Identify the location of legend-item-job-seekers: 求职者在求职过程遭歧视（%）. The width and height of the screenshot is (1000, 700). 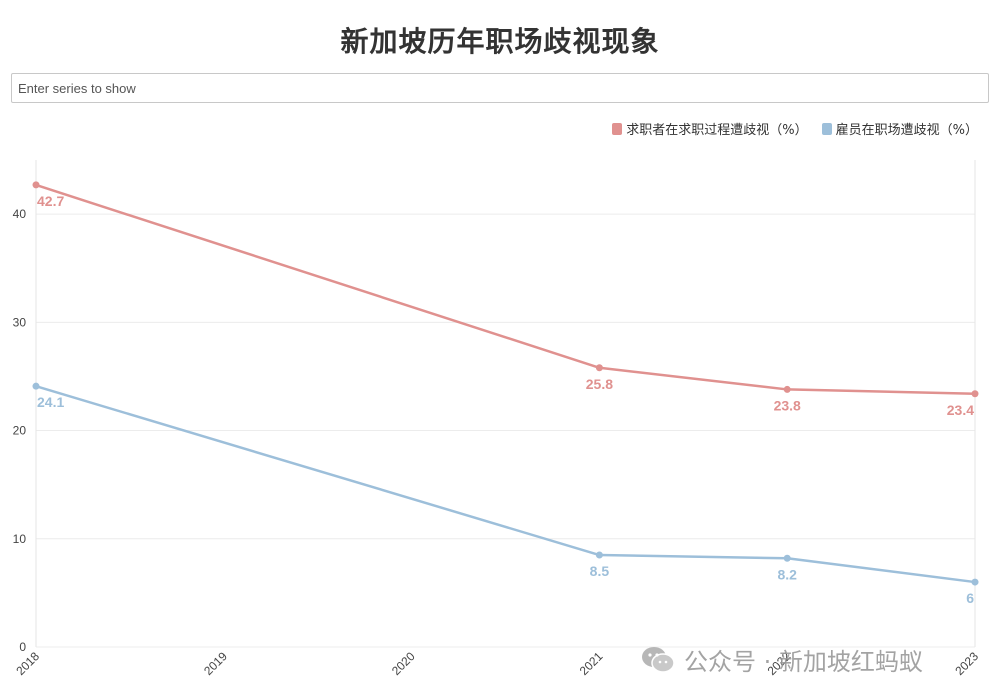
(710, 128).